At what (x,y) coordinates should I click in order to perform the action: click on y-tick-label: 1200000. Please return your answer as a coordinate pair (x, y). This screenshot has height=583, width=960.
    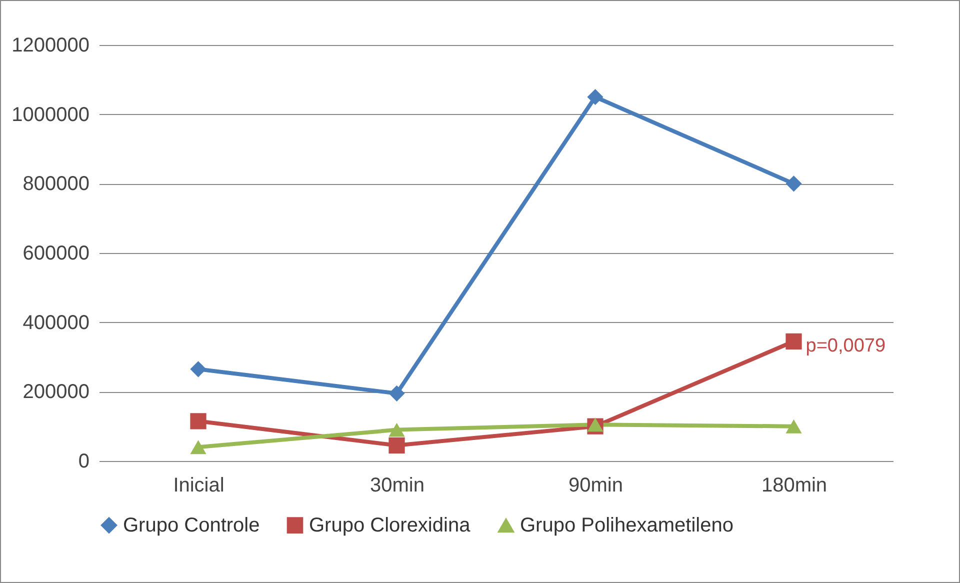
    Looking at the image, I should click on (51, 45).